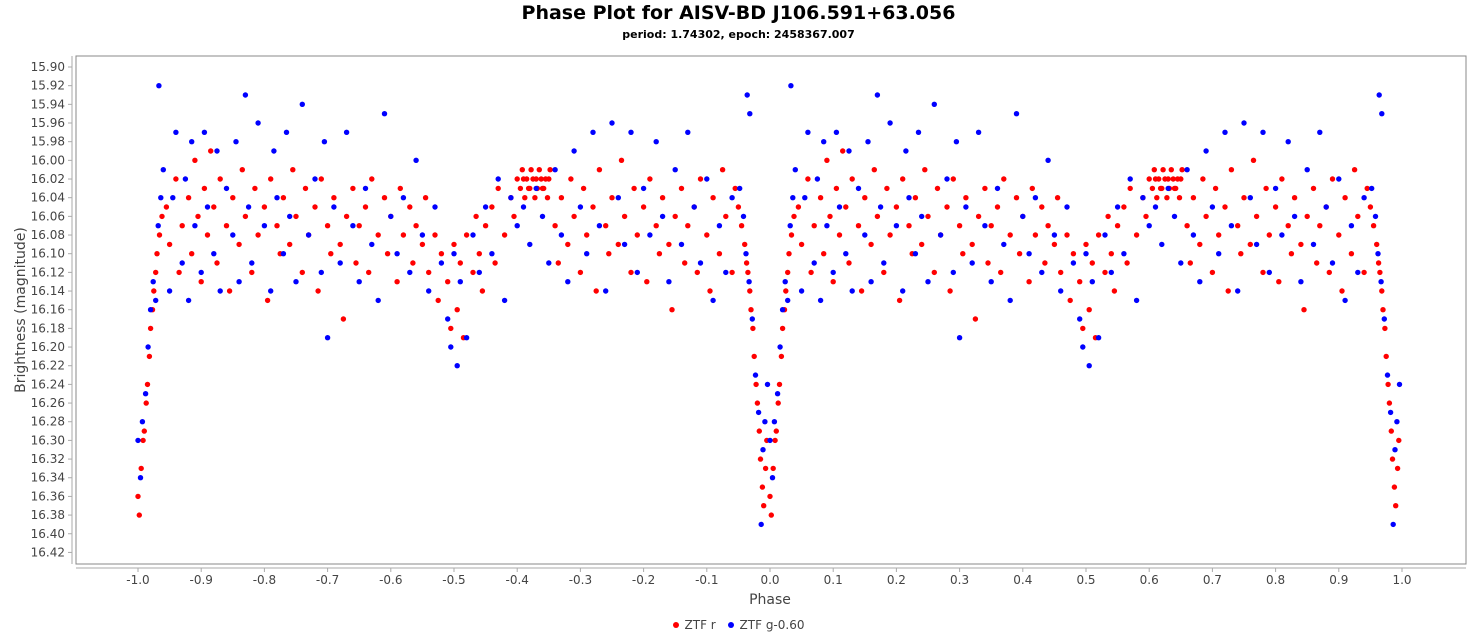 This screenshot has height=637, width=1477. Describe the element at coordinates (48, 179) in the screenshot. I see `y-tick-label: 16.02` at that location.